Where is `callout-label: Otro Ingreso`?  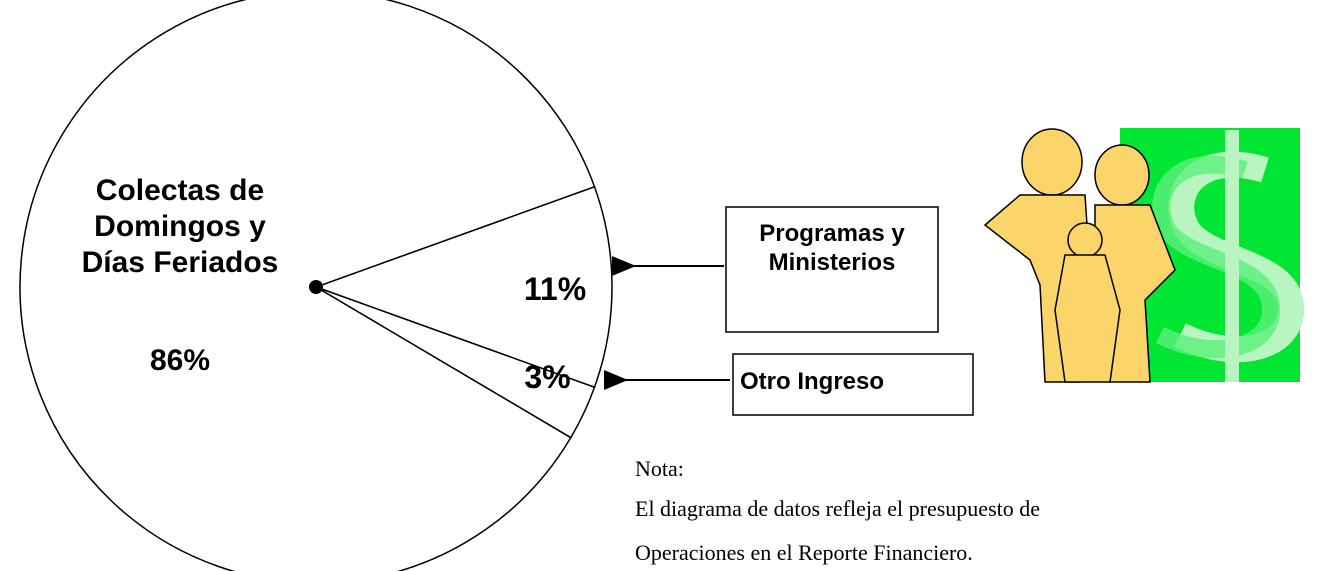
callout-label: Otro Ingreso is located at coordinates (812, 381).